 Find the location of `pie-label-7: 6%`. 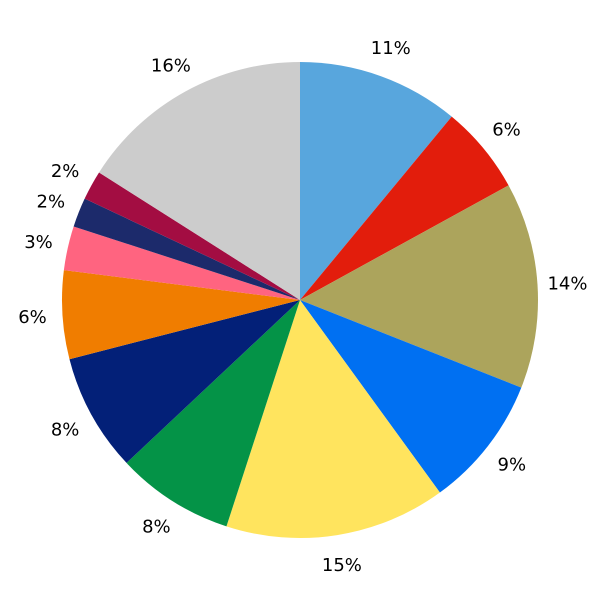

pie-label-7: 6% is located at coordinates (32, 317).